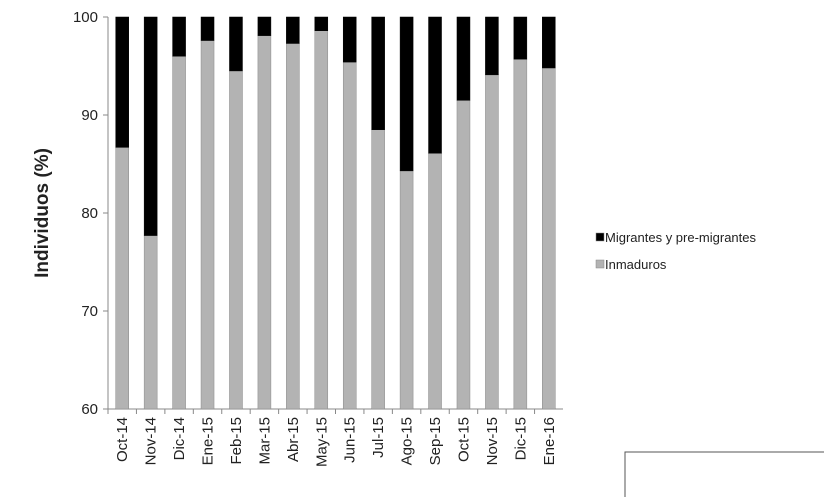 The image size is (824, 502). Describe the element at coordinates (151, 441) in the screenshot. I see `x-tick-label: Nov-14` at that location.